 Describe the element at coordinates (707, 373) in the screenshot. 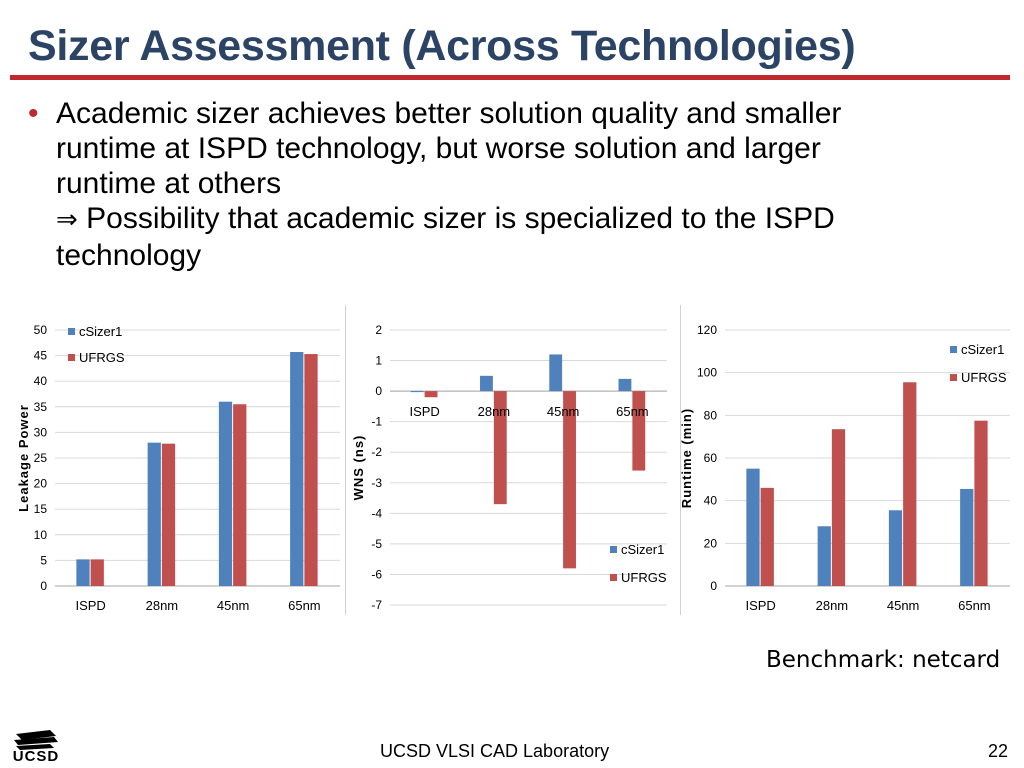

I see `y-tick-label: 100` at that location.